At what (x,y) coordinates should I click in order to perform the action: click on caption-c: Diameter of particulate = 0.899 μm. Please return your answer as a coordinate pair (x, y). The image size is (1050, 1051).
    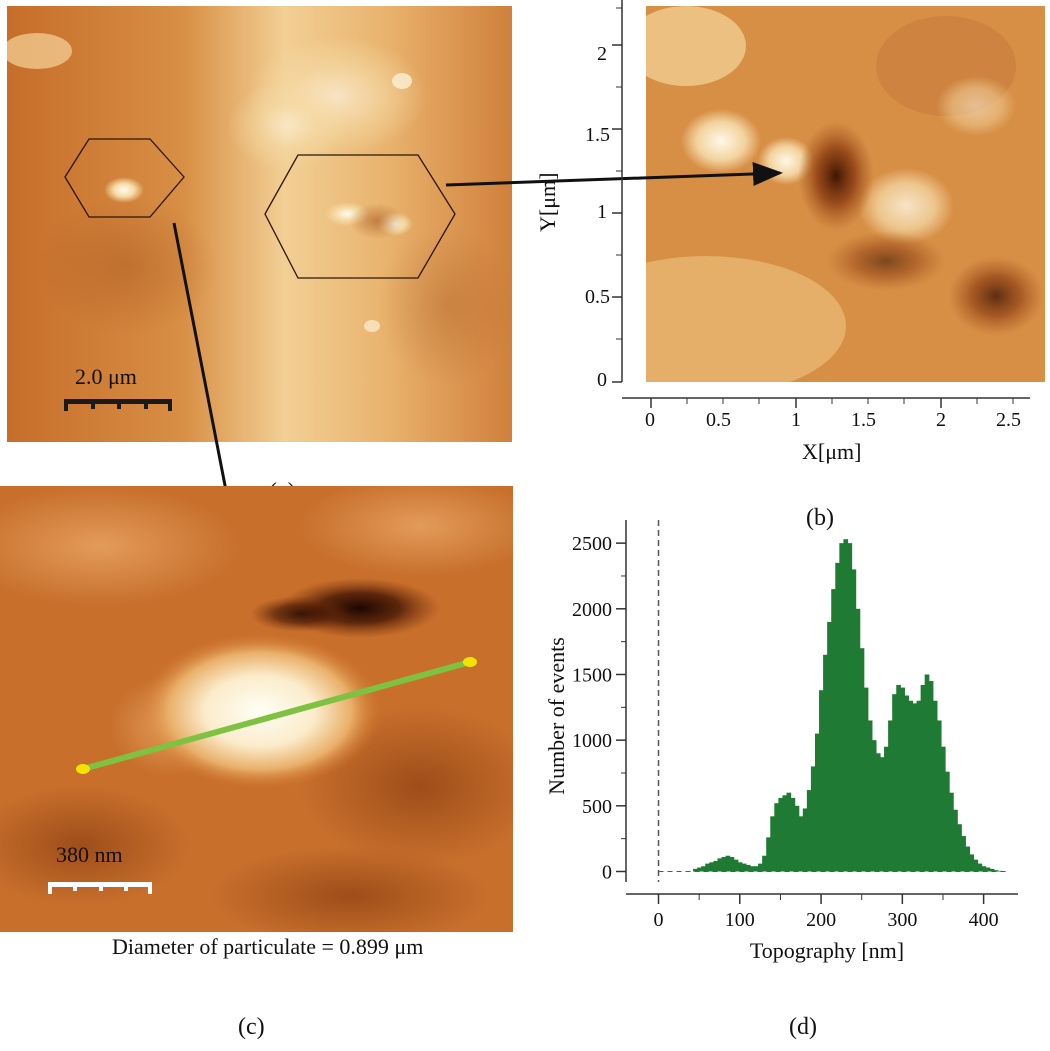
    Looking at the image, I should click on (268, 946).